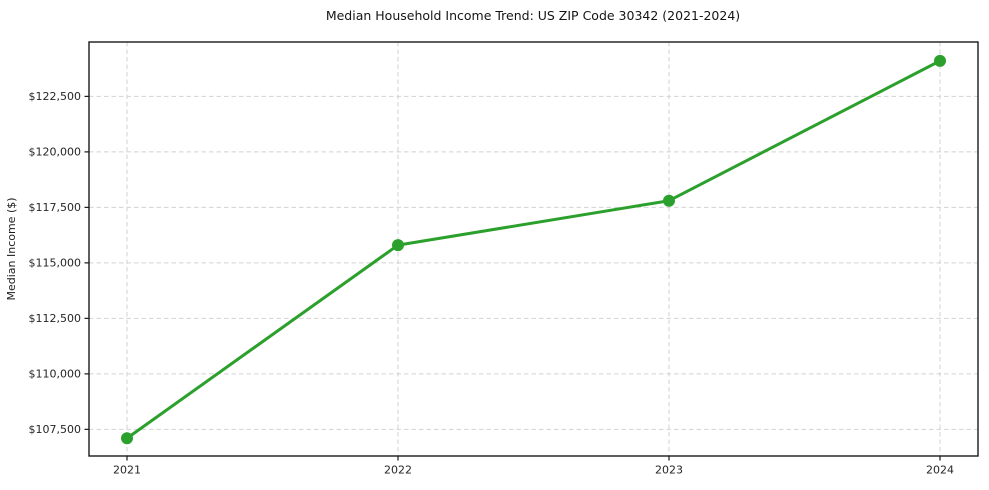 This screenshot has height=490, width=989. I want to click on x-tick-label: 2022, so click(398, 470).